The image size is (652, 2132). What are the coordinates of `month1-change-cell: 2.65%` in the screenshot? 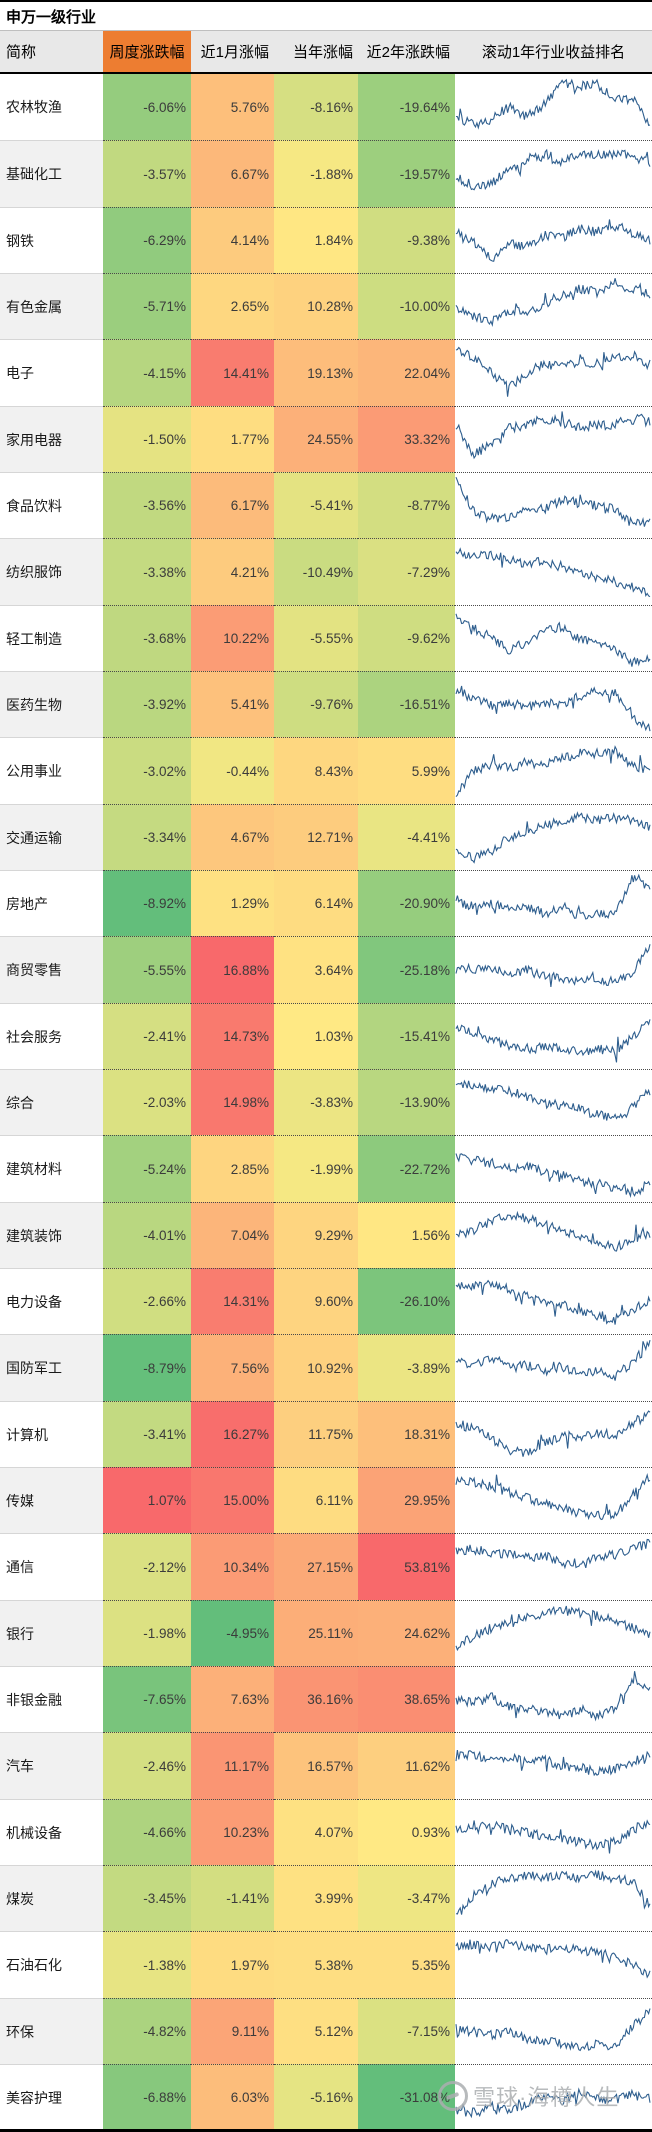 It's located at (232, 306).